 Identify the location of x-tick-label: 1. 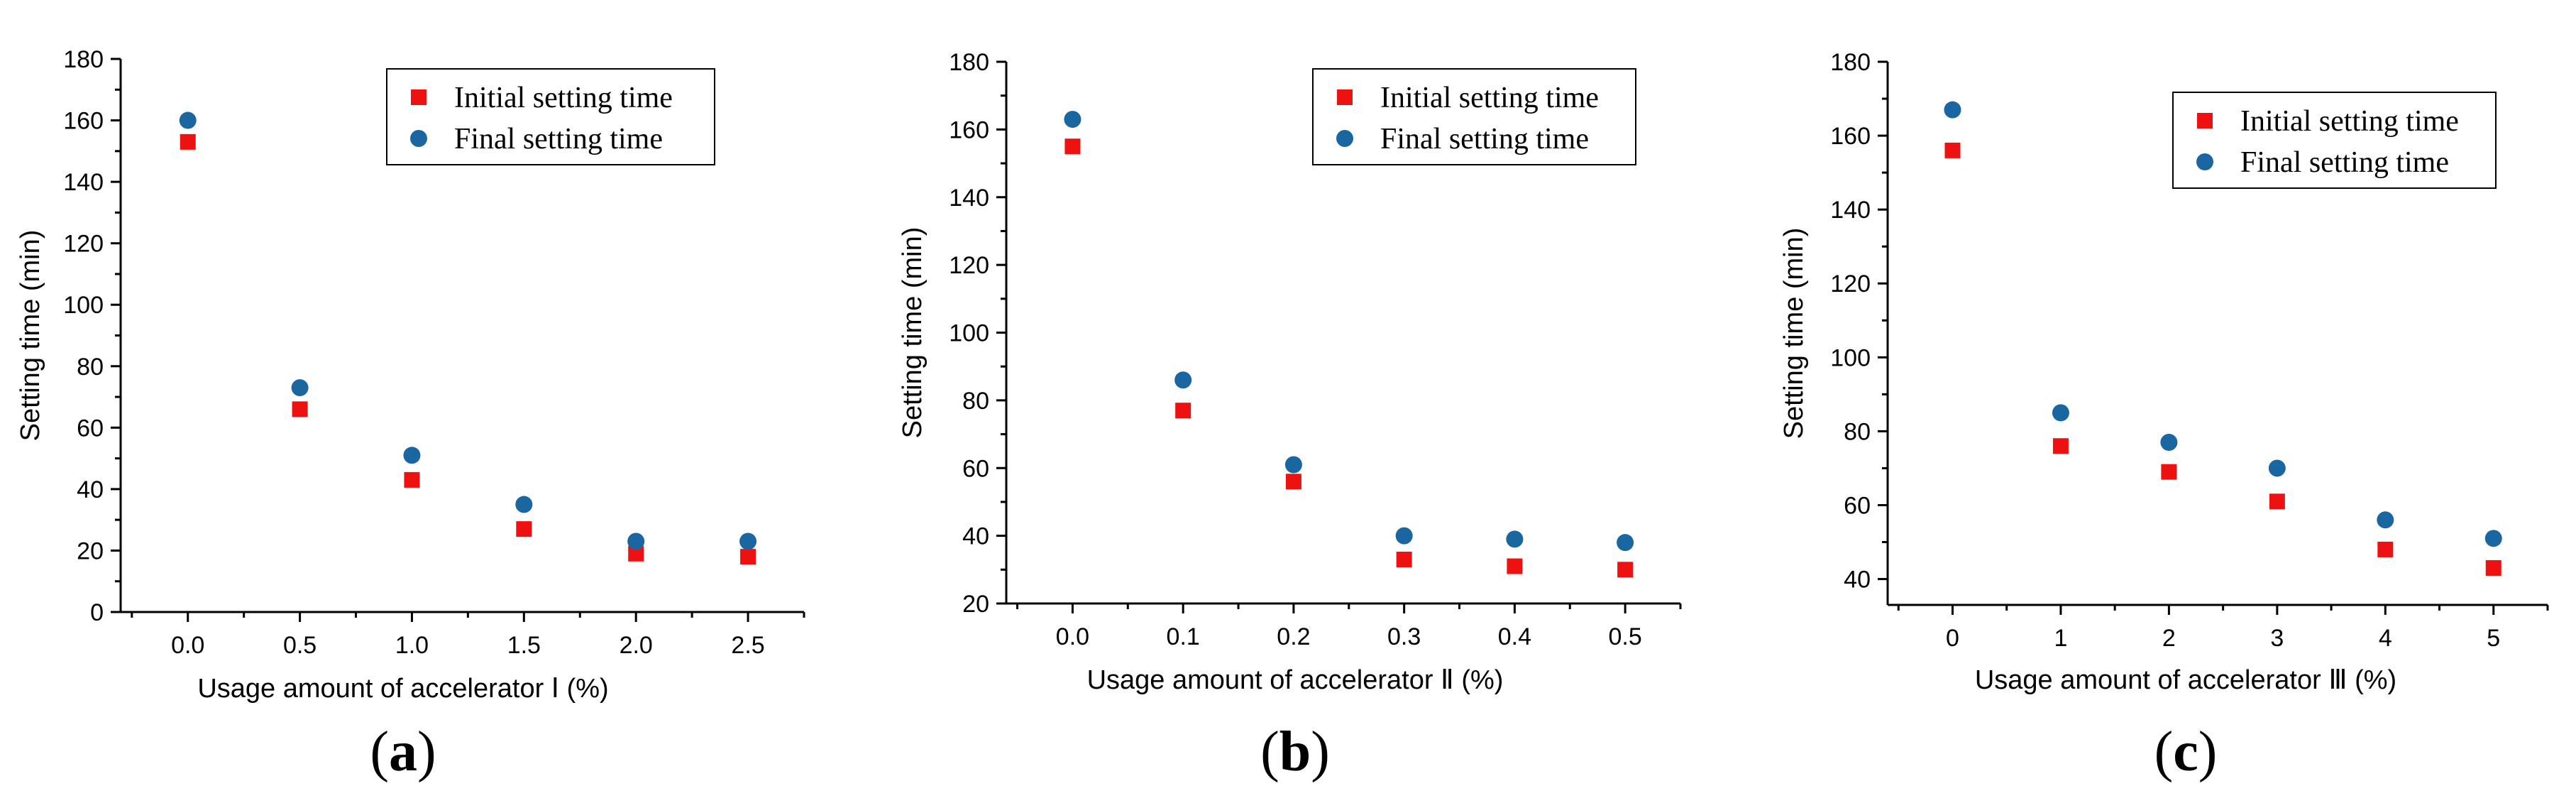
(2060, 638).